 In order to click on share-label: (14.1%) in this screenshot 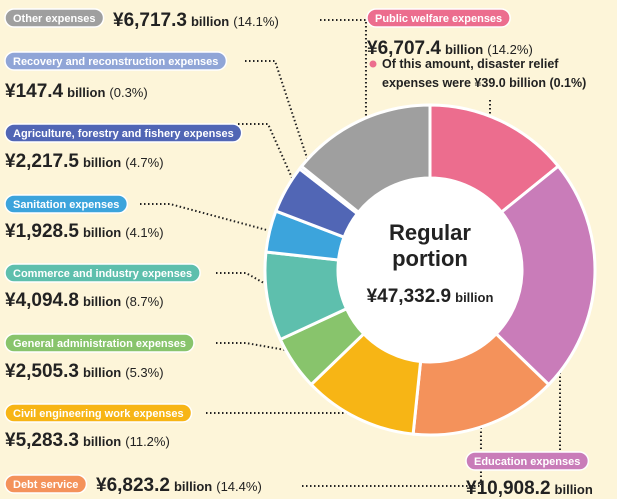, I will do `click(256, 21)`.